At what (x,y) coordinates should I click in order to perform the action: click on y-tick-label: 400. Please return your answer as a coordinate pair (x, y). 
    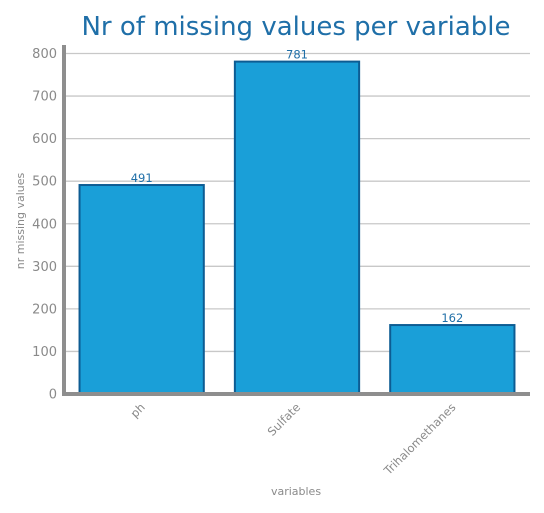
    Looking at the image, I should click on (44, 224).